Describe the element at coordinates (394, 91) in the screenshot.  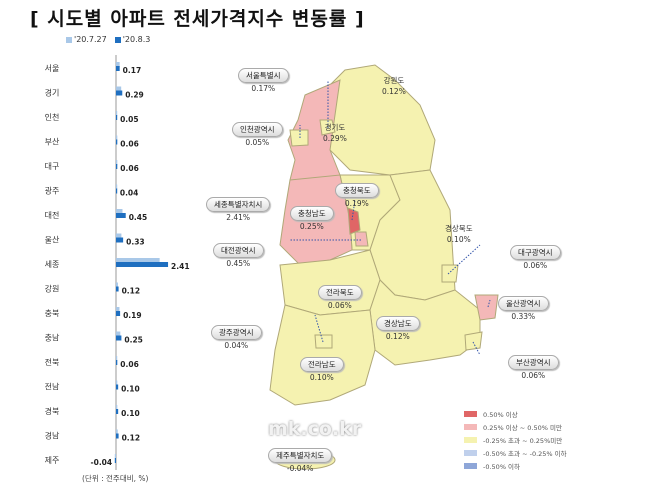
I see `region-value: 0.12%` at that location.